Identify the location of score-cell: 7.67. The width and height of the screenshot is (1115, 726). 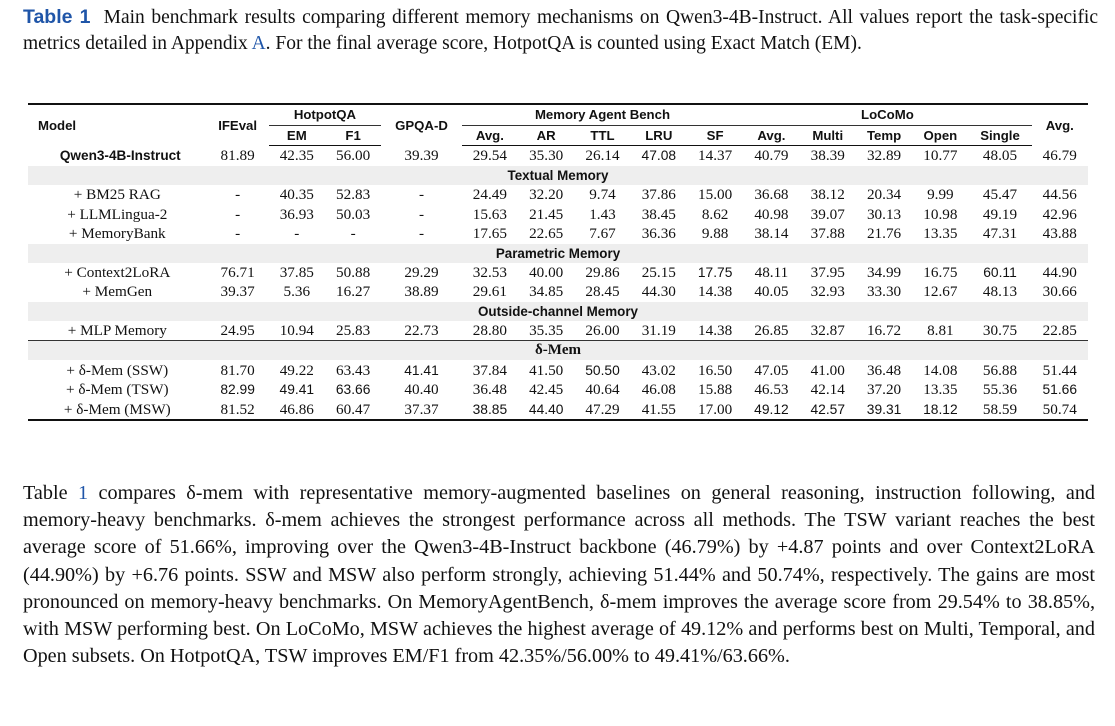
(602, 234).